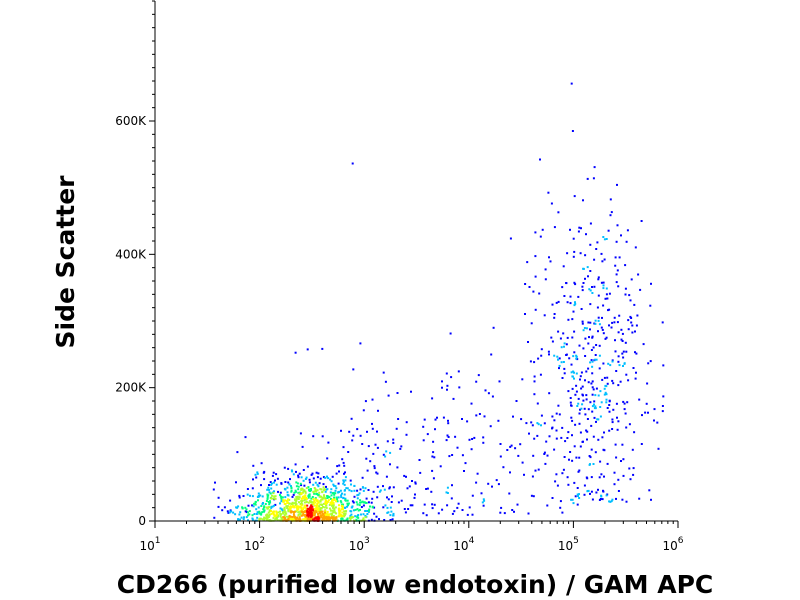  Describe the element at coordinates (131, 121) in the screenshot. I see `y-tick-label: 600K` at that location.